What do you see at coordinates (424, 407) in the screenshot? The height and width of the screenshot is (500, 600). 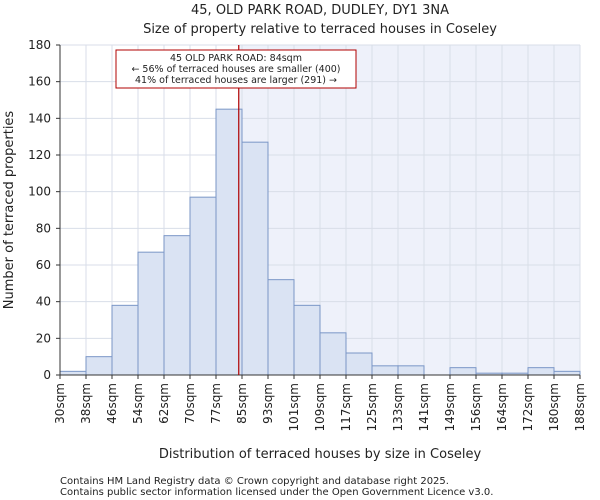 I see `x-tick-label: 141sqm` at bounding box center [424, 407].